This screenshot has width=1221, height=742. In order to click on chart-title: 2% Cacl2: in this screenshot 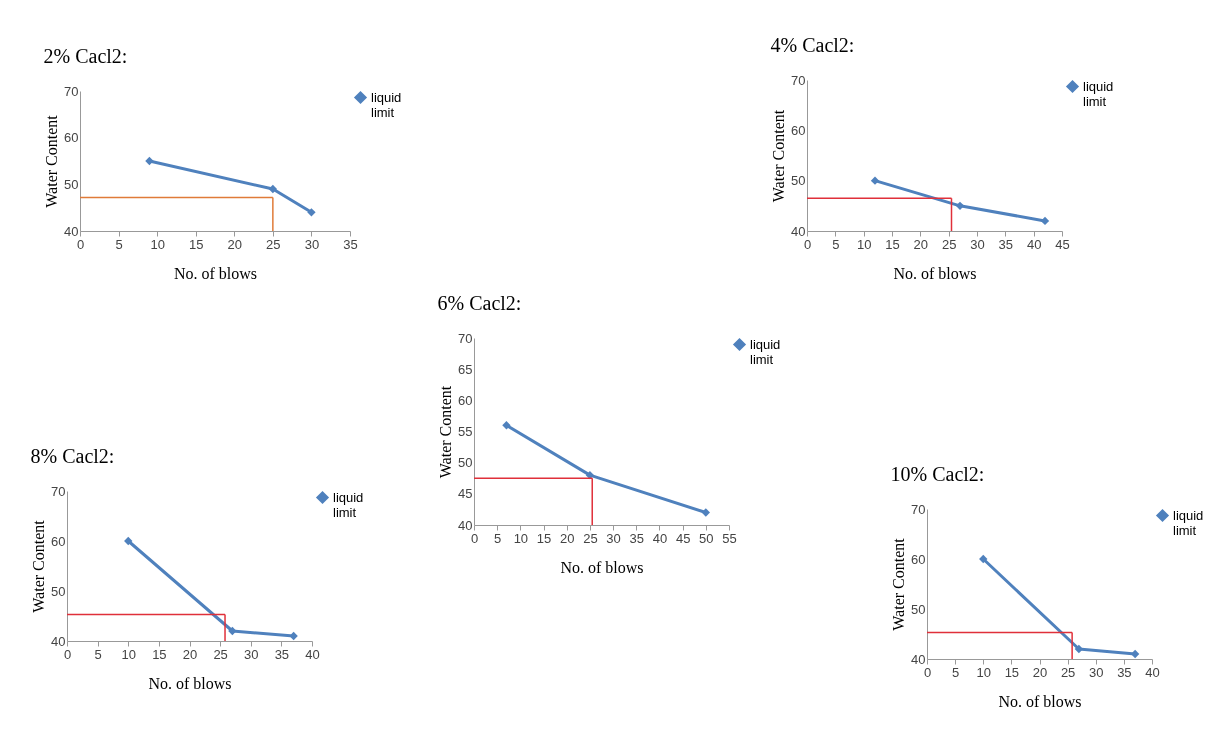, I will do `click(85, 56)`.